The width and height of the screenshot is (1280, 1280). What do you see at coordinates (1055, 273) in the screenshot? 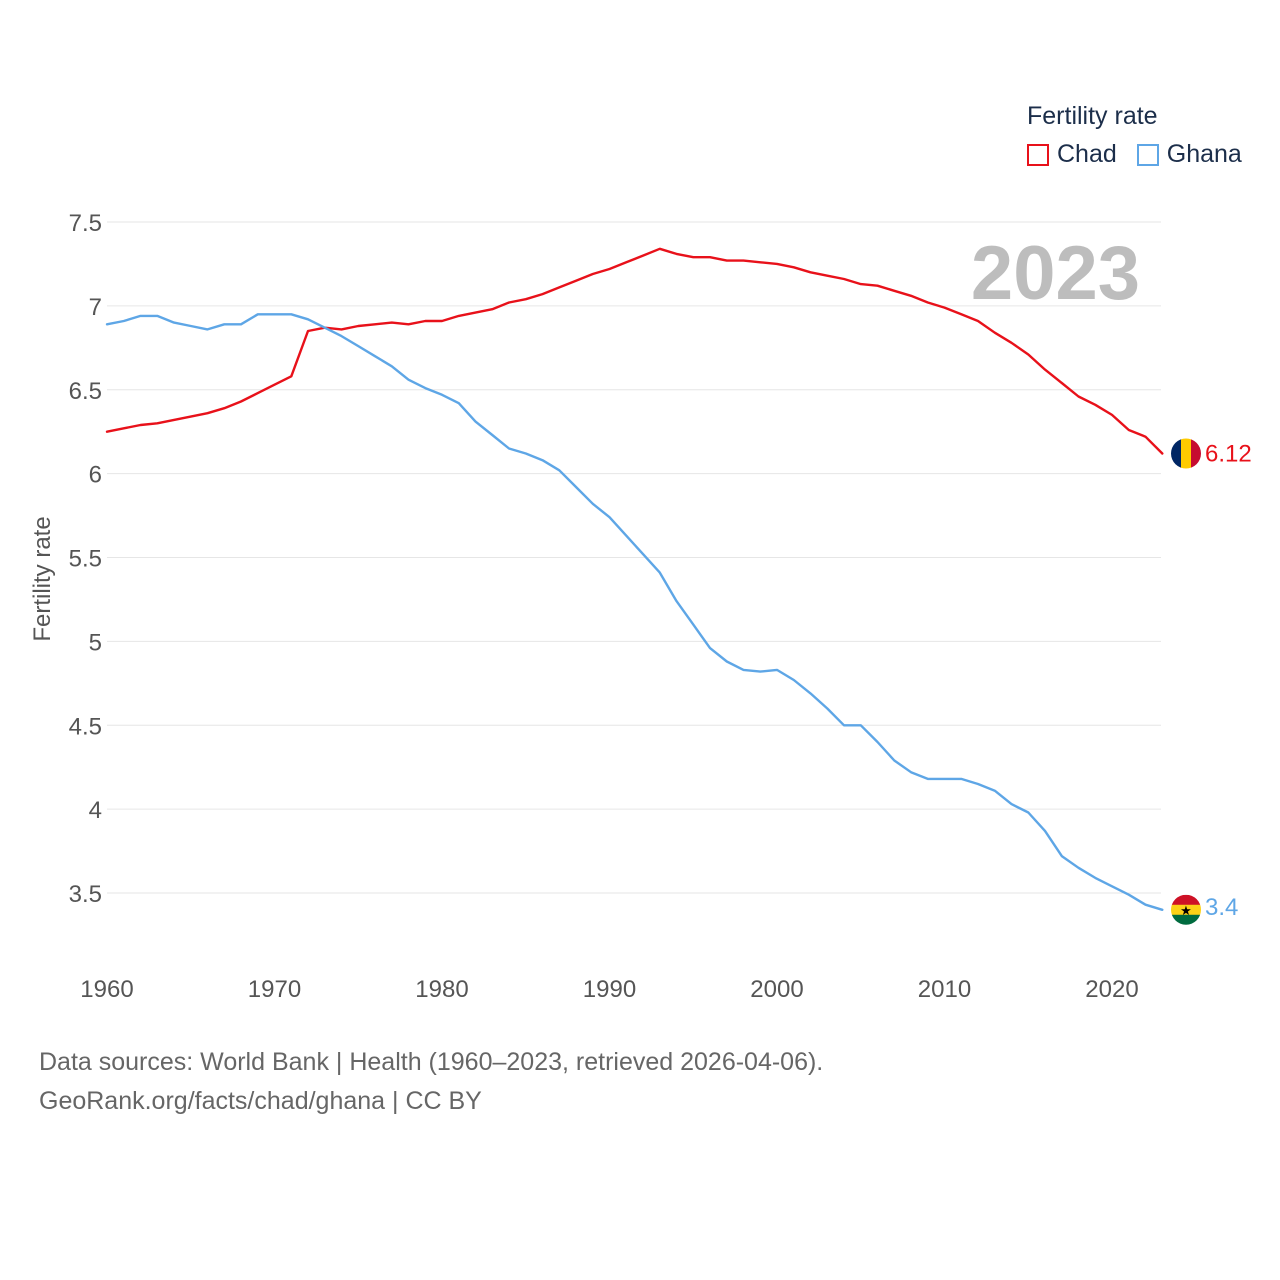
I see `current-year-label: 2023` at bounding box center [1055, 273].